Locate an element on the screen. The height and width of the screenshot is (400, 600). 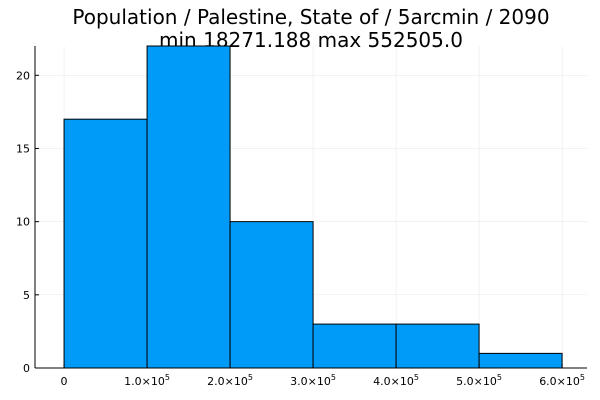
x-tick-label-6: 6.0×10⁵ is located at coordinates (562, 380).